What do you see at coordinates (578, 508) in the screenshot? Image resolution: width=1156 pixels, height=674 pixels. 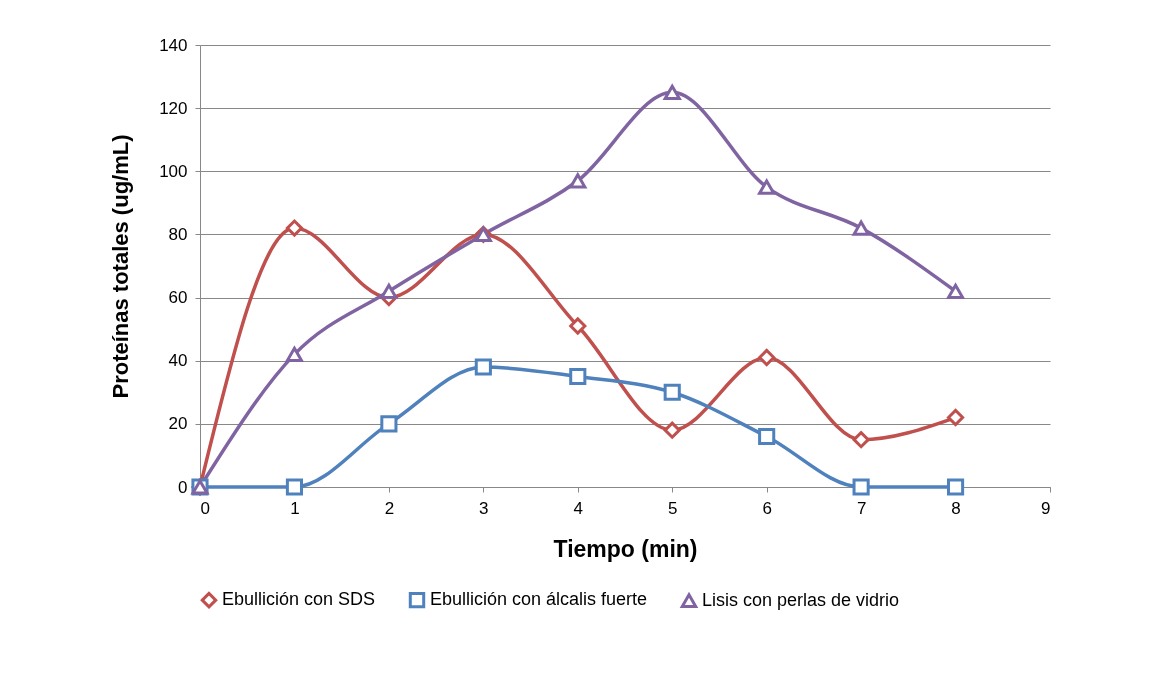 I see `x-tick-label: 4` at bounding box center [578, 508].